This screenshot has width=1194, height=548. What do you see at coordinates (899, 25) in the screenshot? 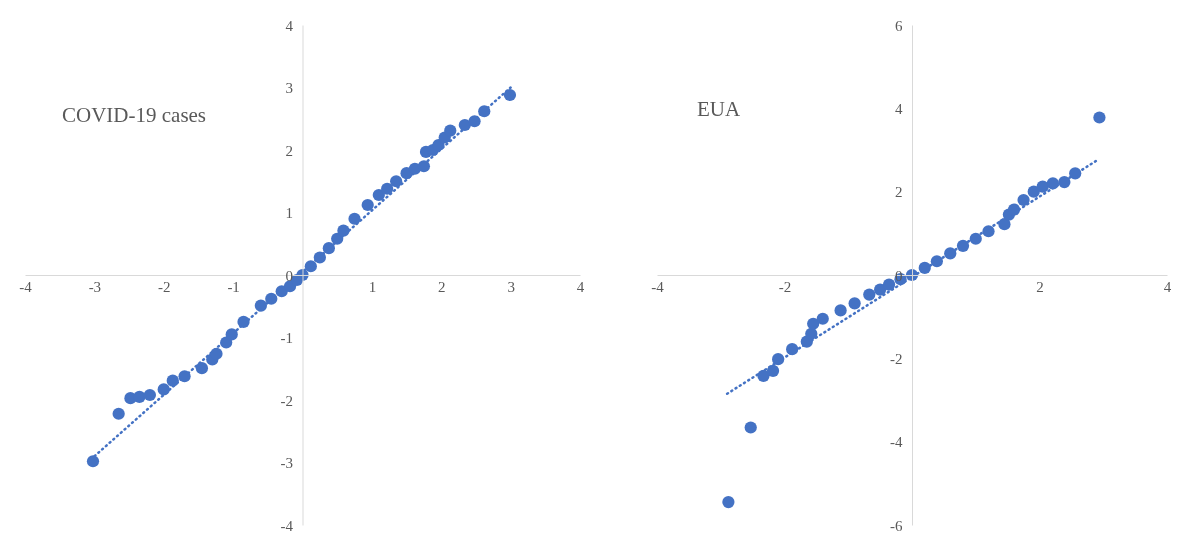
I see `y-tick-label: 6` at bounding box center [899, 25].